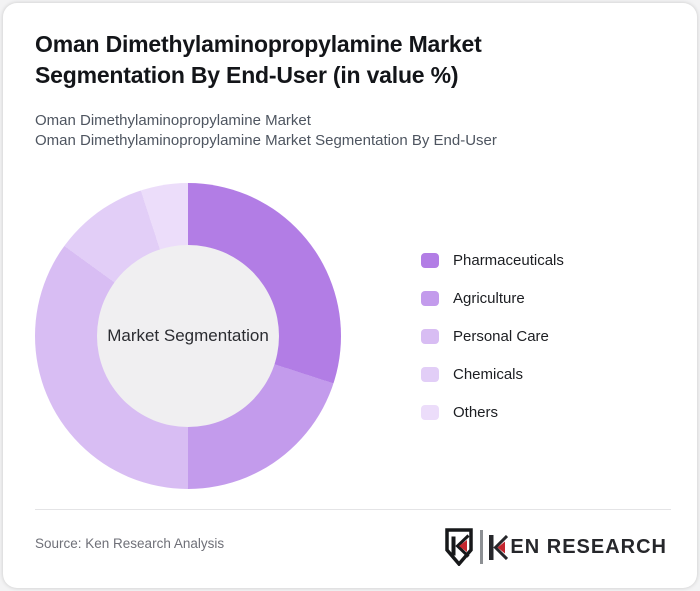 The width and height of the screenshot is (700, 591). I want to click on source-text: Source: Ken Research Analysis, so click(130, 543).